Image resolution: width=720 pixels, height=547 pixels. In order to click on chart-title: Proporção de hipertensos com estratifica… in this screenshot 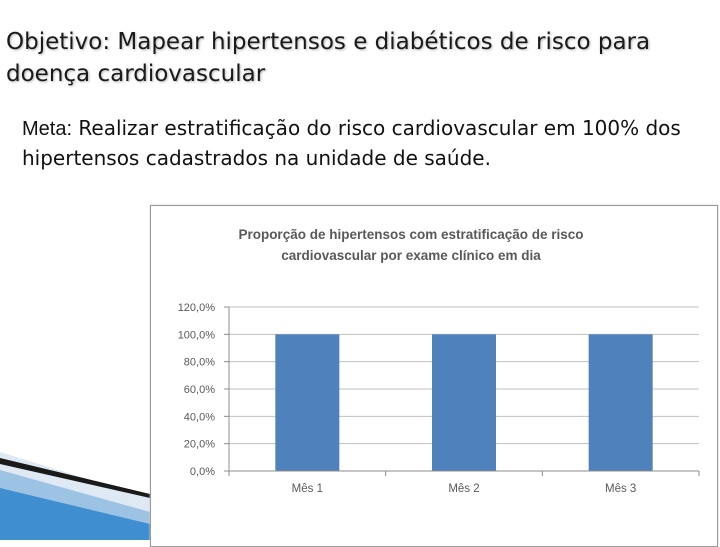, I will do `click(411, 245)`.